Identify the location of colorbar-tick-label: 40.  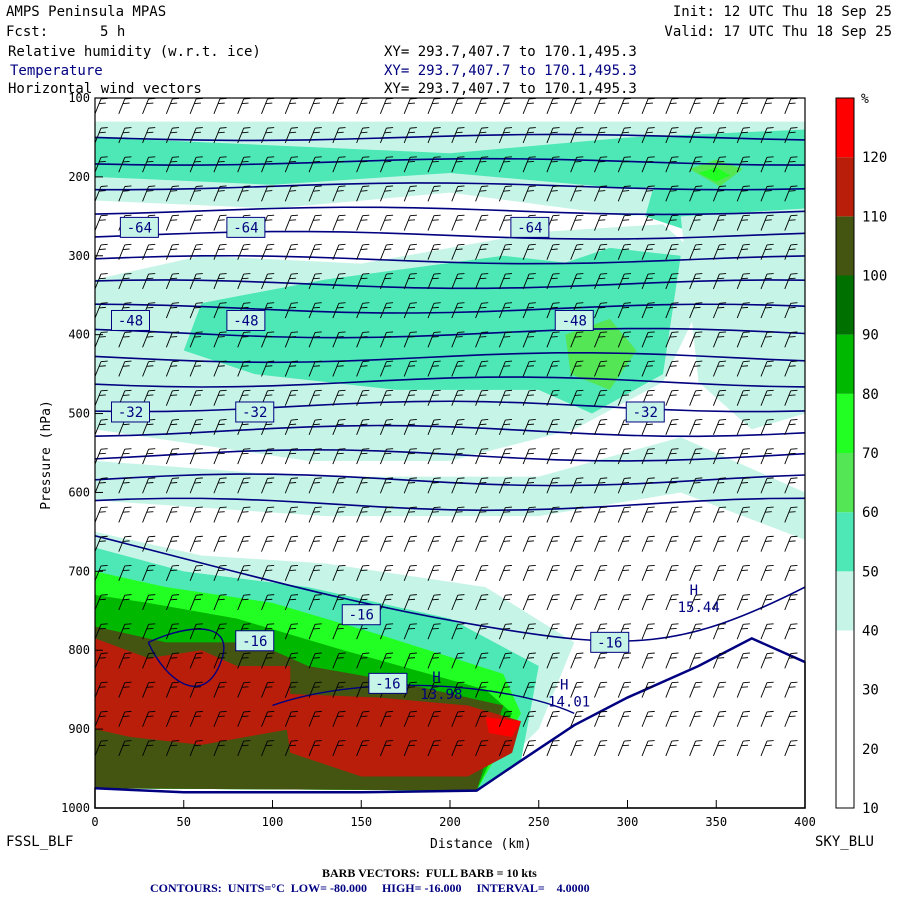
(870, 632).